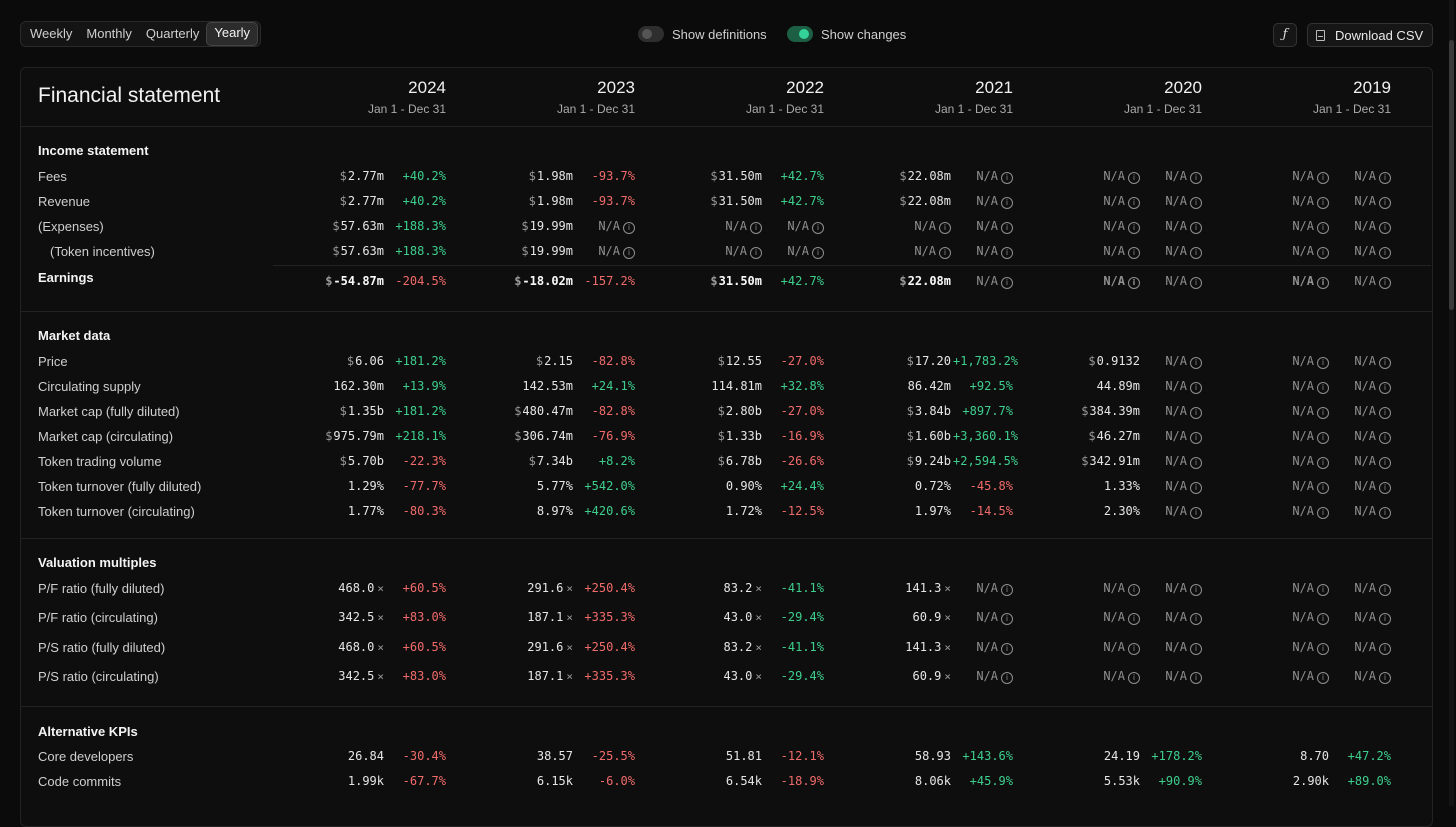  I want to click on formula-button: ƒ, so click(1285, 35).